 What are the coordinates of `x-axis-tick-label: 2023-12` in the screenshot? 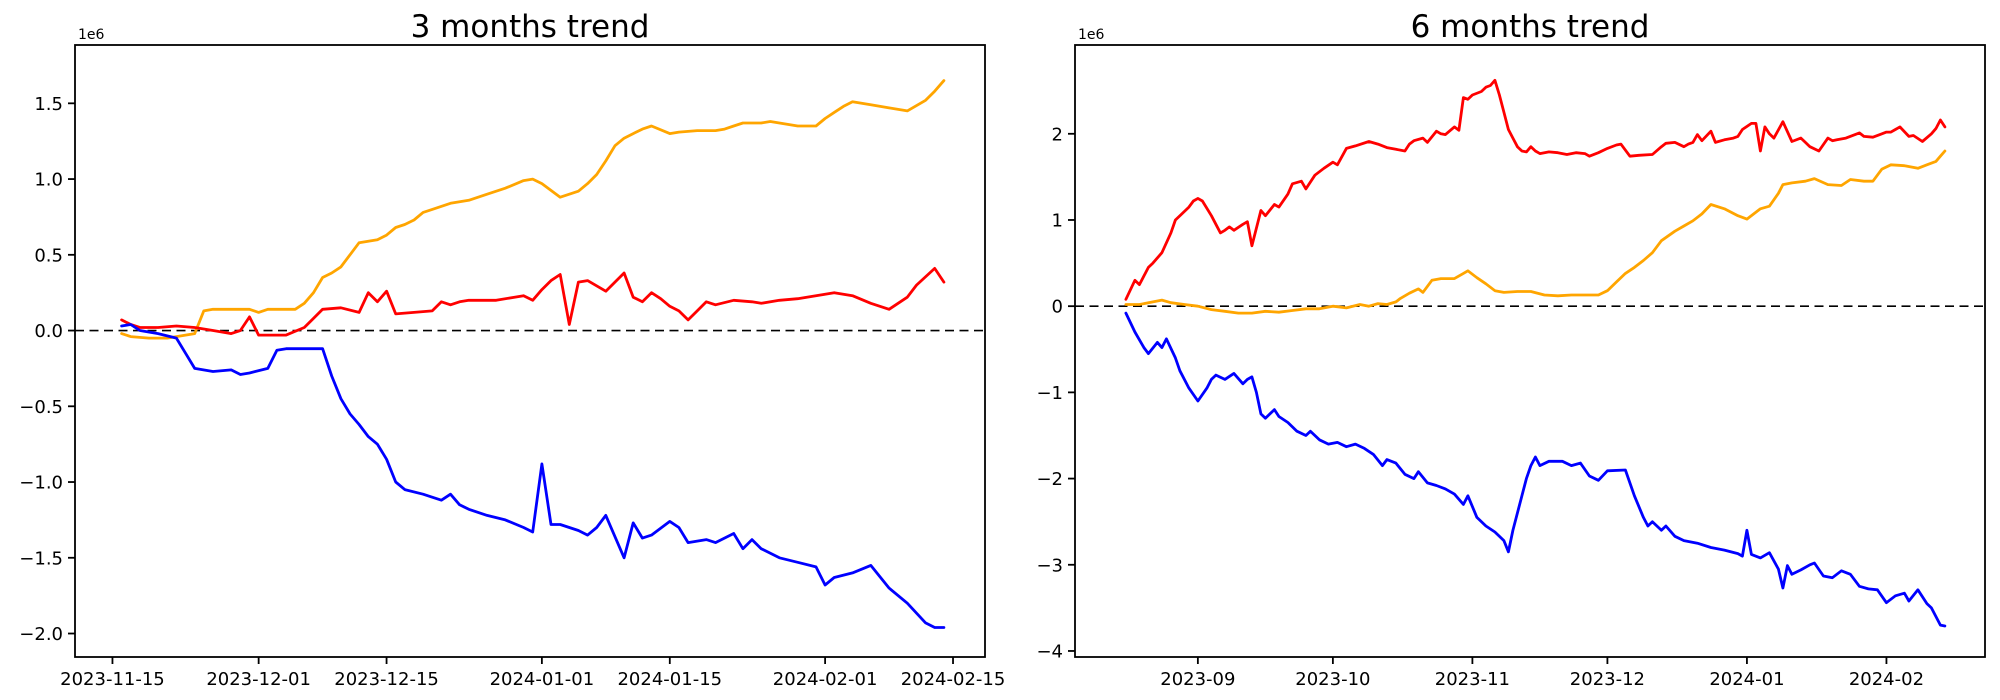 It's located at (1607, 679).